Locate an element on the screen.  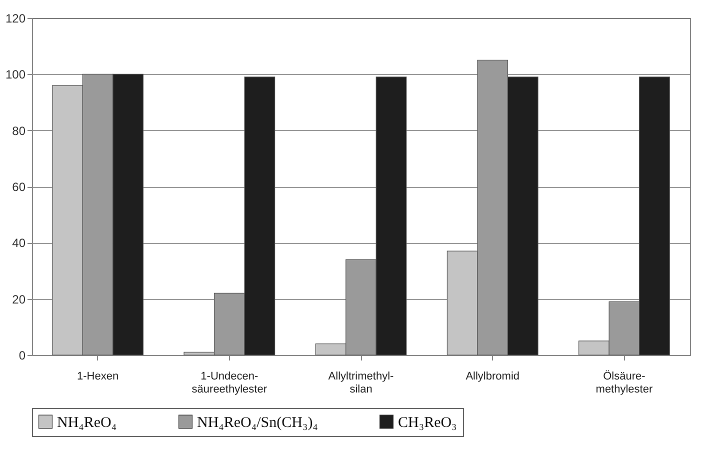
y-tick-label: 60 is located at coordinates (19, 187).